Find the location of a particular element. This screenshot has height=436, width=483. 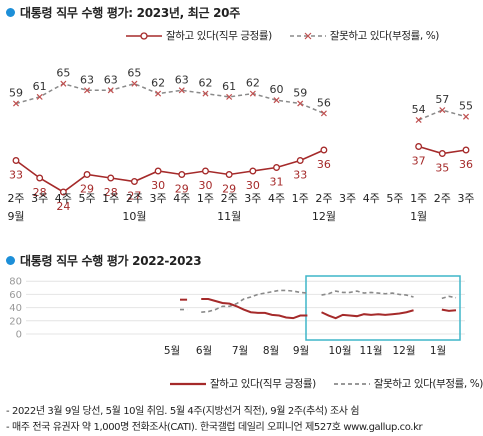

disapprove-label-10: 62 is located at coordinates (253, 83).